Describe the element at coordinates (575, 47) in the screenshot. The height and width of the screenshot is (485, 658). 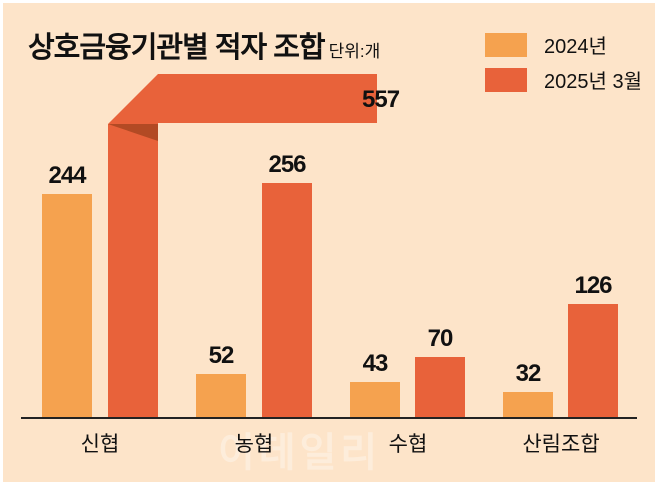
I see `legend-label-2024: 2024년` at that location.